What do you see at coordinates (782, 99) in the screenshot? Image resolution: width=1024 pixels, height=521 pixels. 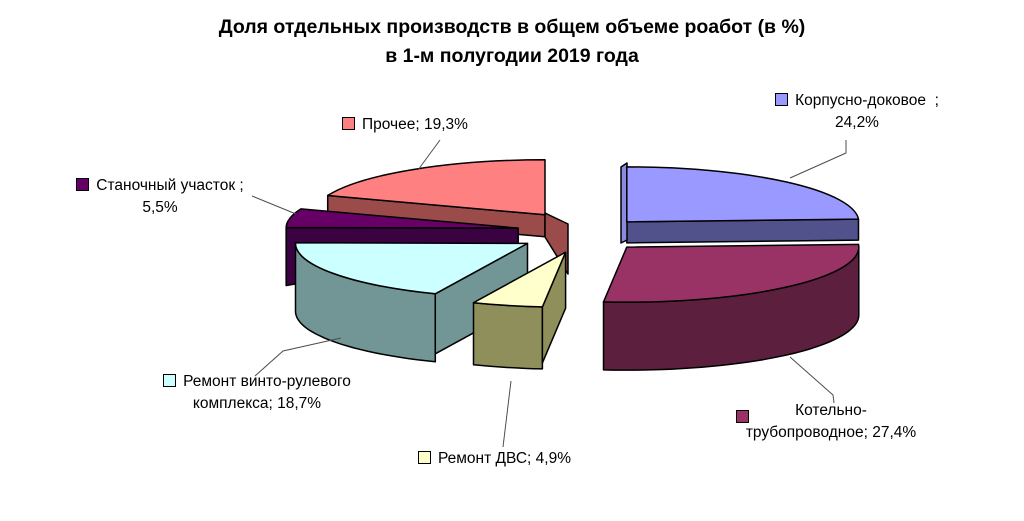 I see `legend-swatch-korpusno` at bounding box center [782, 99].